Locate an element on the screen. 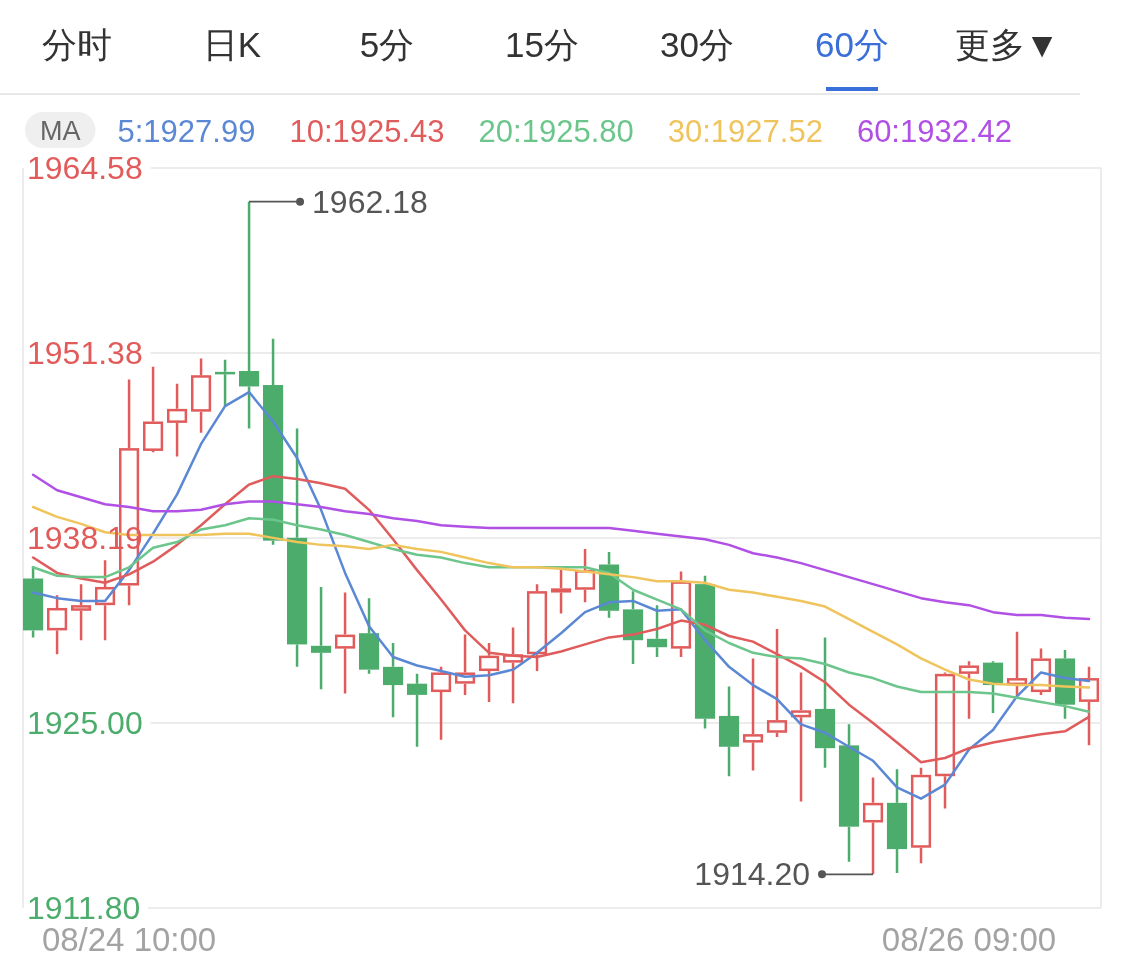  text: 60:1932.42 is located at coordinates (934, 131).